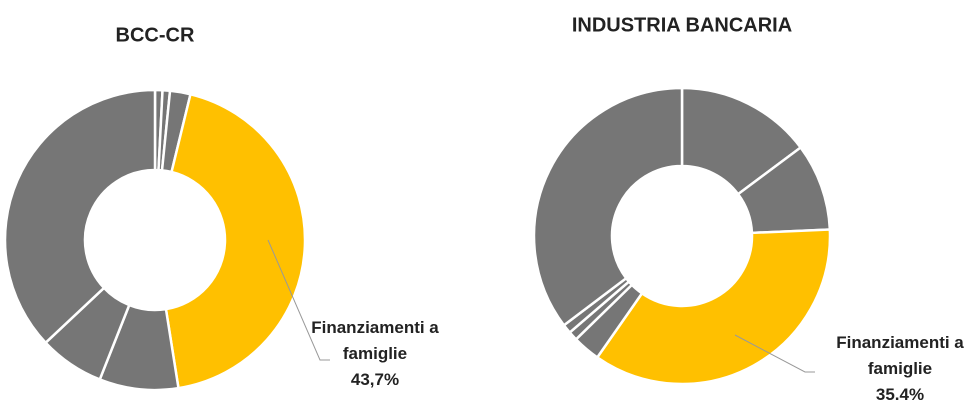 The height and width of the screenshot is (405, 978). Describe the element at coordinates (375, 379) in the screenshot. I see `slice-value-label: 43,7%` at that location.